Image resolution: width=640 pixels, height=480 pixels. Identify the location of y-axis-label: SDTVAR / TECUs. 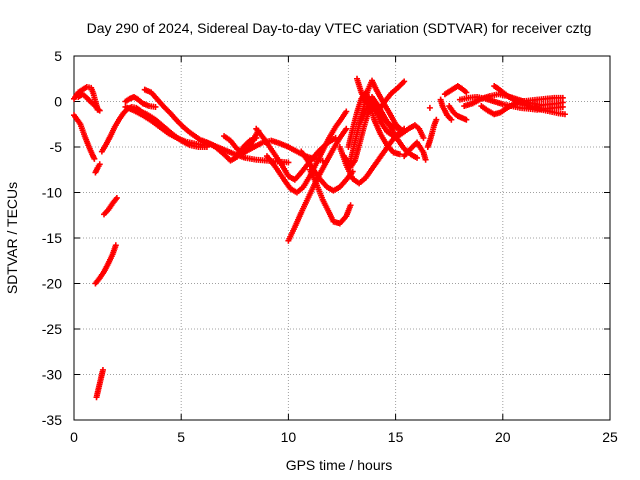
(12, 238).